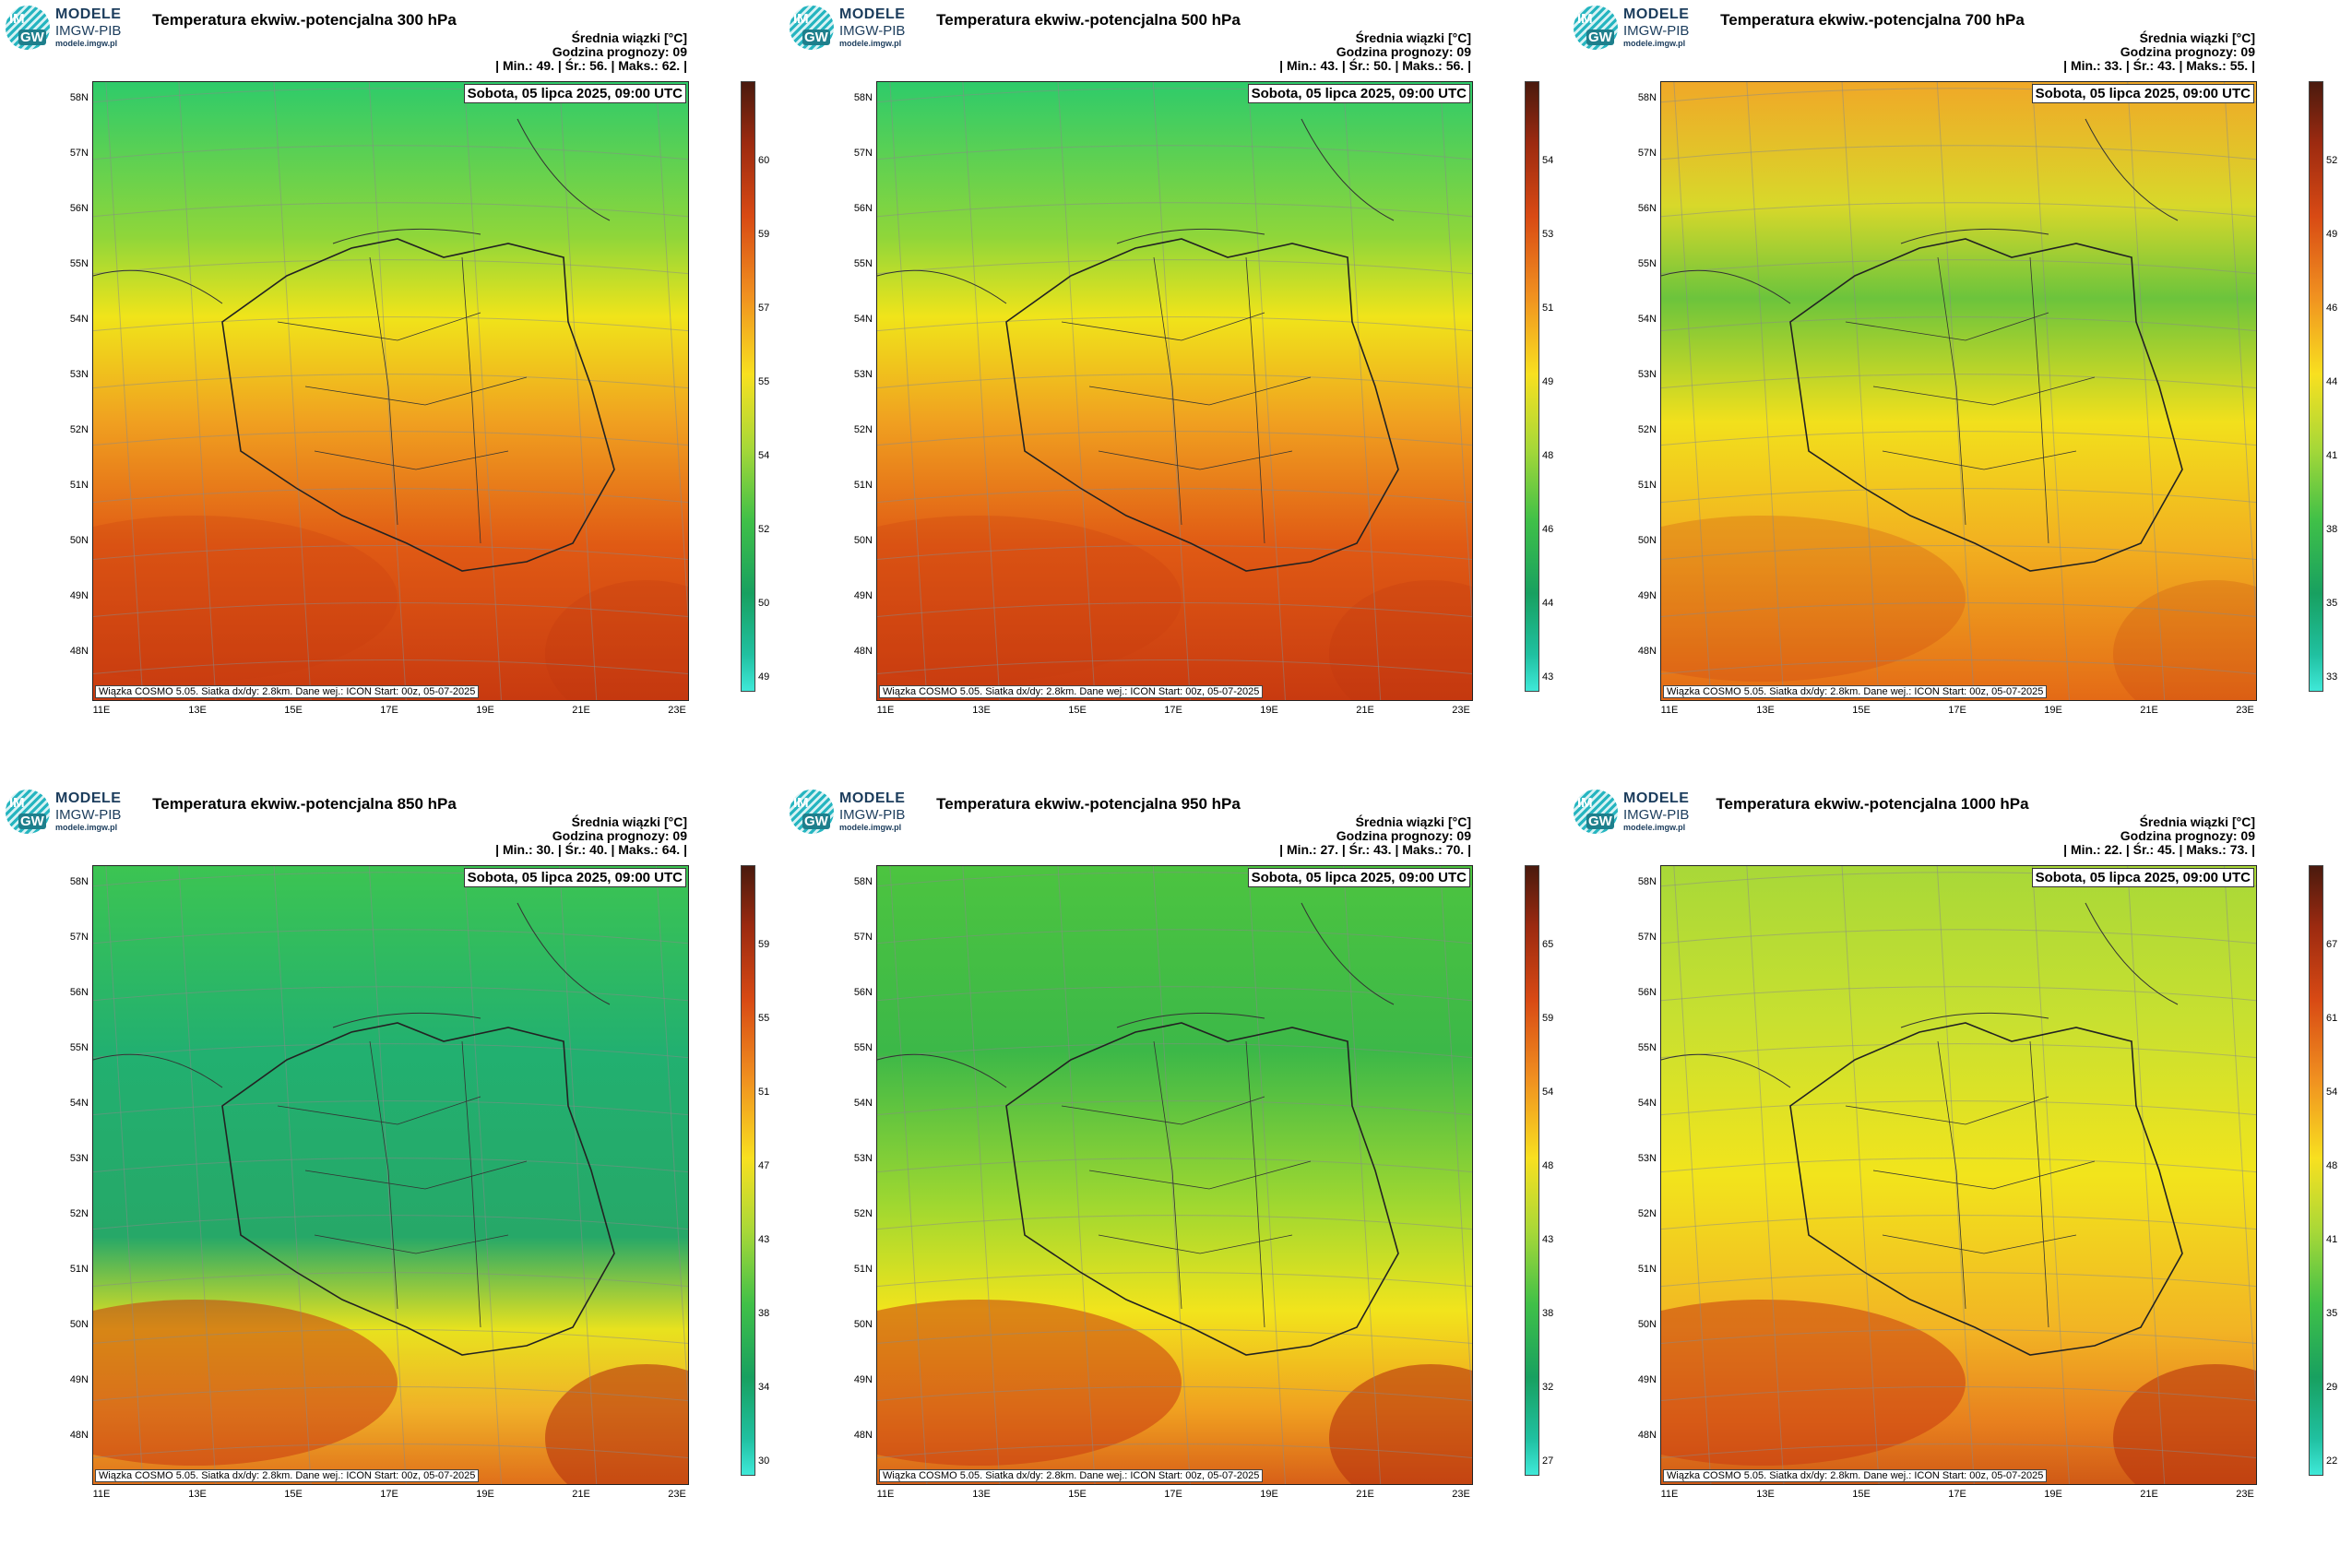 Image resolution: width=2352 pixels, height=1568 pixels. I want to click on panel-title: Temperatura ekwiw.-potencjalna 1000 hPa, so click(1872, 804).